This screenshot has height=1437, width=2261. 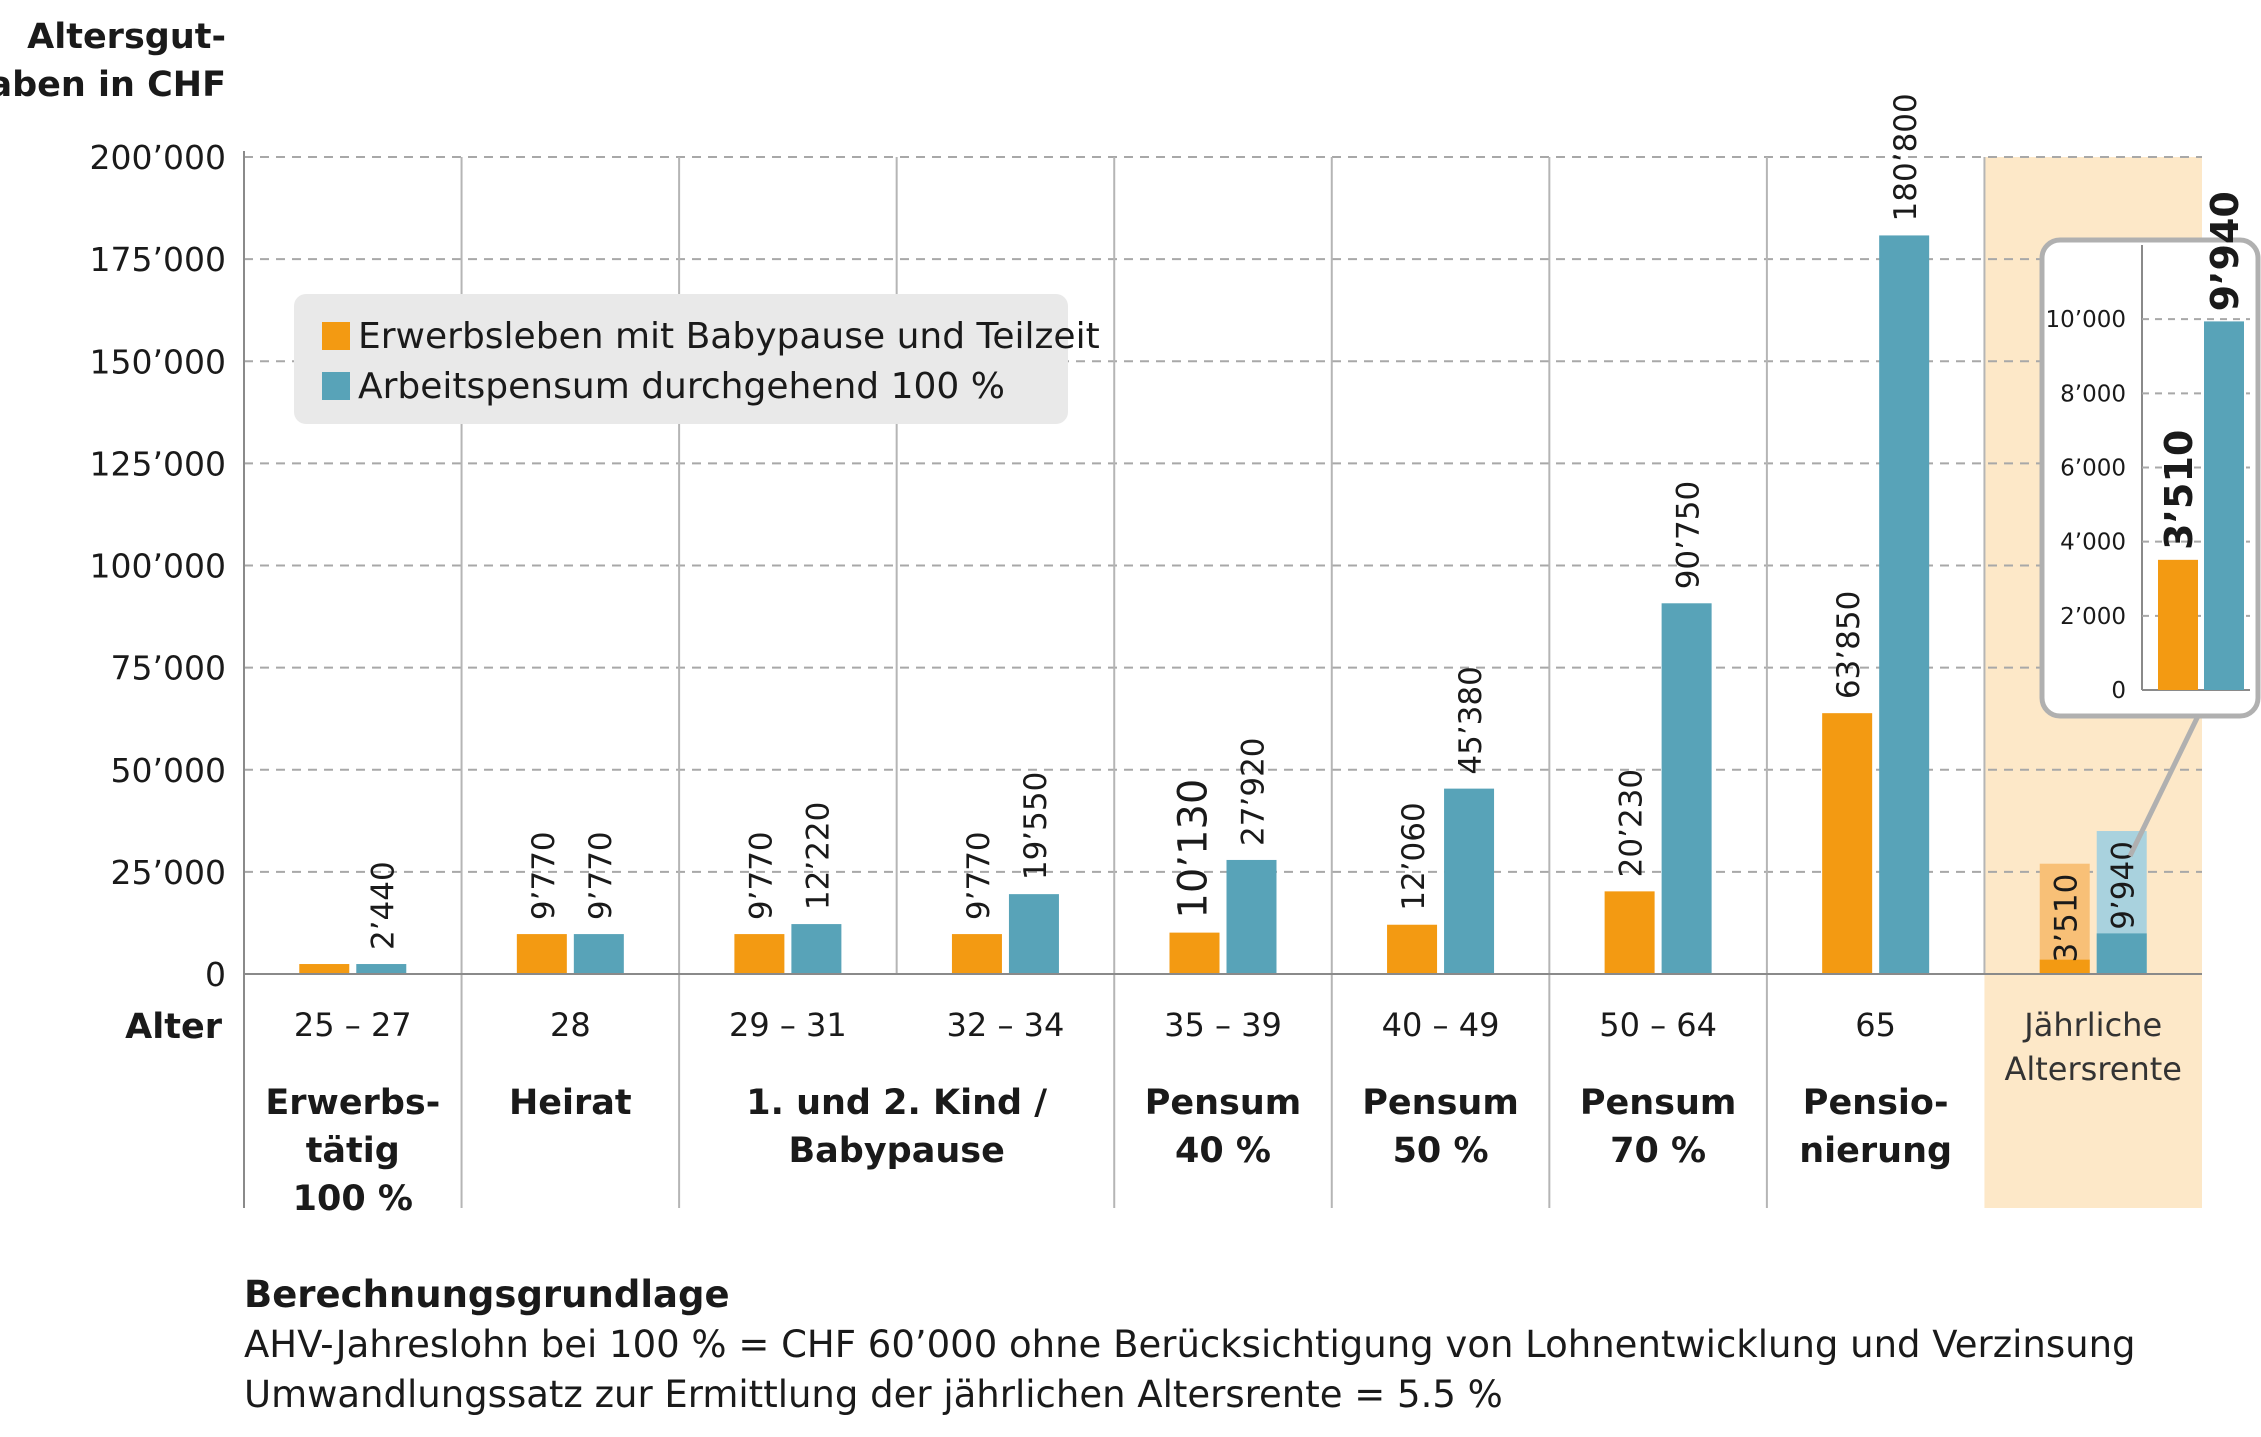 What do you see at coordinates (2164, 786) in the screenshot?
I see `inset-connector` at bounding box center [2164, 786].